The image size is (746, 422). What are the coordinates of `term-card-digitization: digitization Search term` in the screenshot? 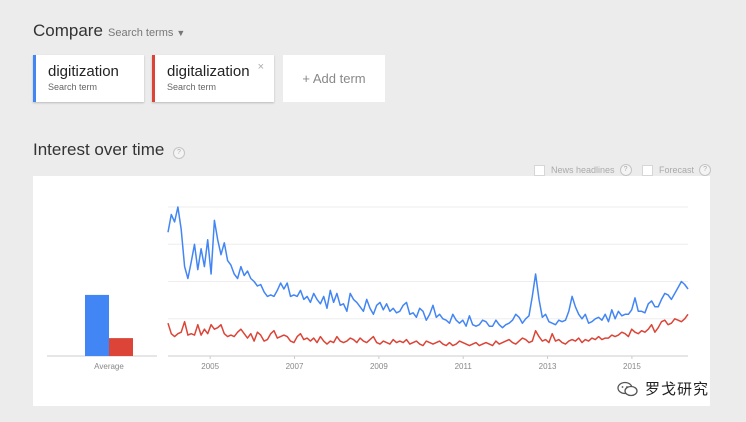 It's located at (88, 78).